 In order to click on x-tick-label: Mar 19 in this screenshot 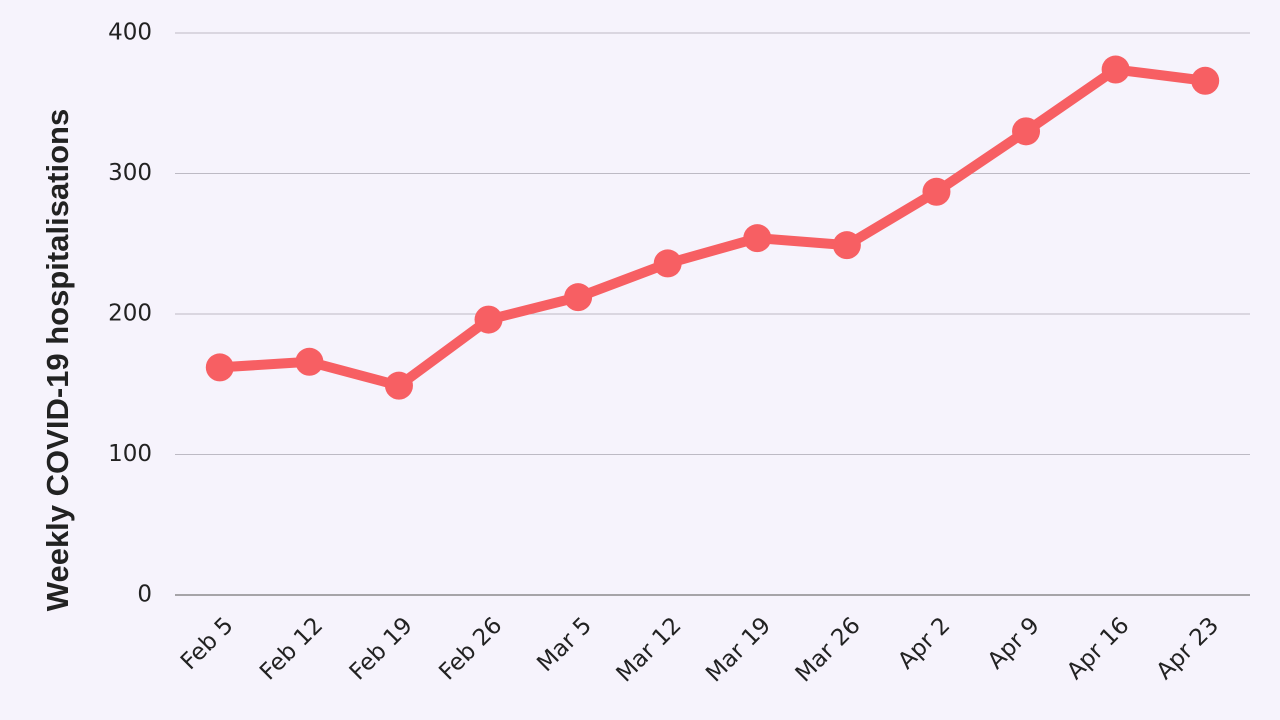, I will do `click(738, 649)`.